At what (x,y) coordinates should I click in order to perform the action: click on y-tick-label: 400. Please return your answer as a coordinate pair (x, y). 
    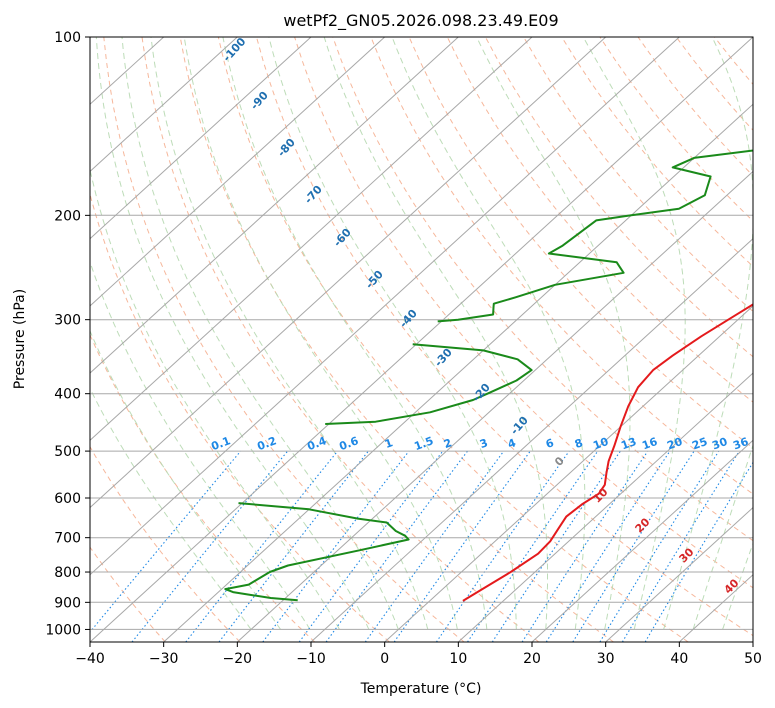
    Looking at the image, I should click on (67, 395).